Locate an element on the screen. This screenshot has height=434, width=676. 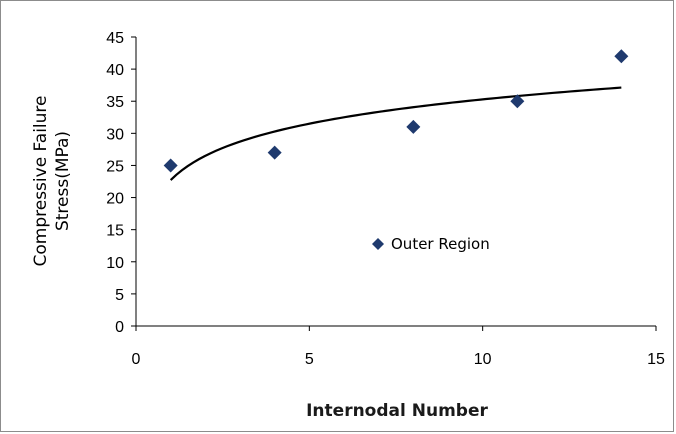
y-tick-label-0: 0 is located at coordinates (119, 327).